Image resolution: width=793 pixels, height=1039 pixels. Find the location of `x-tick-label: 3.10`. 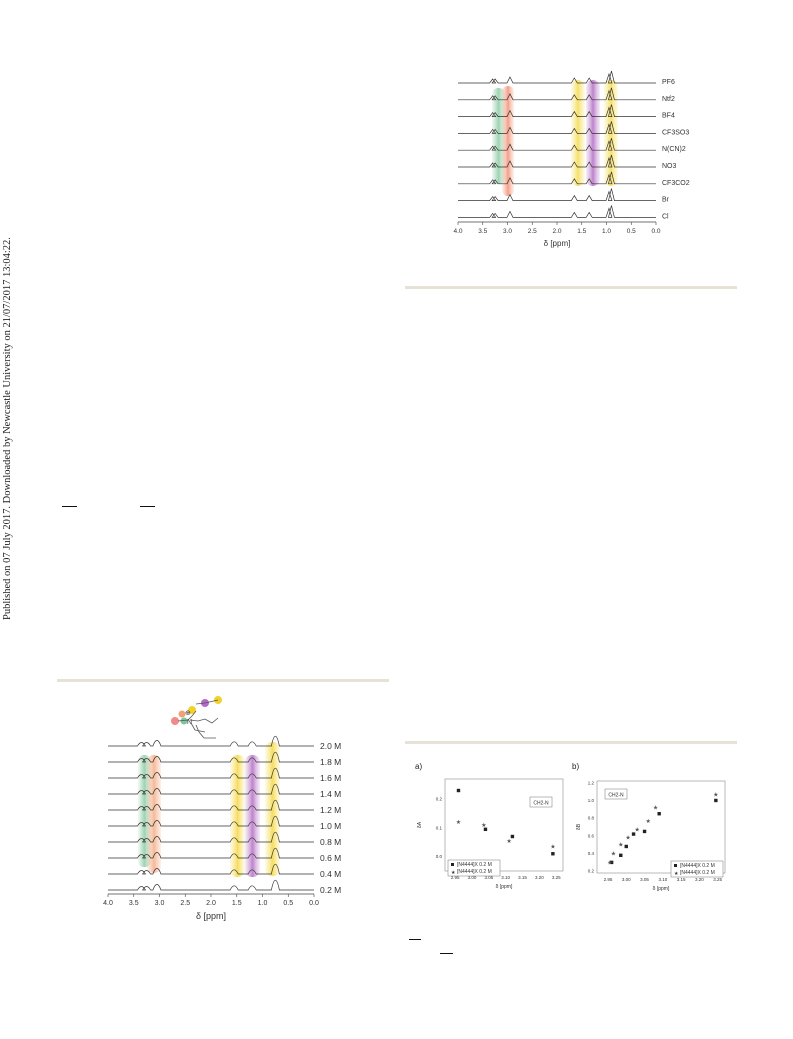

x-tick-label: 3.10 is located at coordinates (662, 879).